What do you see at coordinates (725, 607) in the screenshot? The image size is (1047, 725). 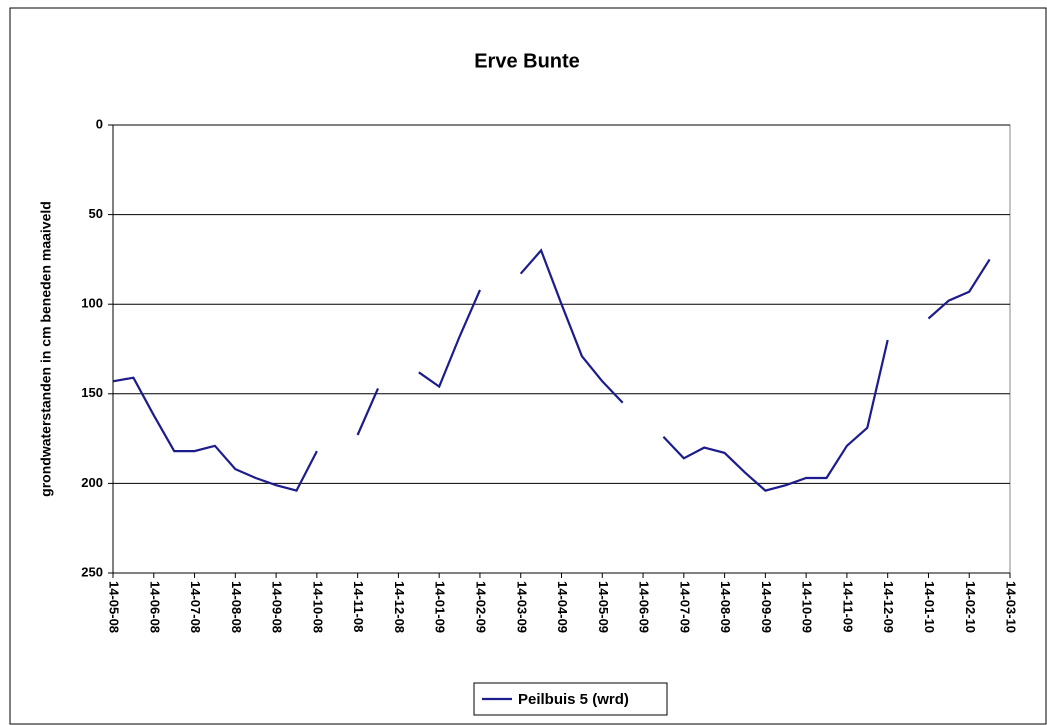 I see `x-tick-label: 14-08-09` at bounding box center [725, 607].